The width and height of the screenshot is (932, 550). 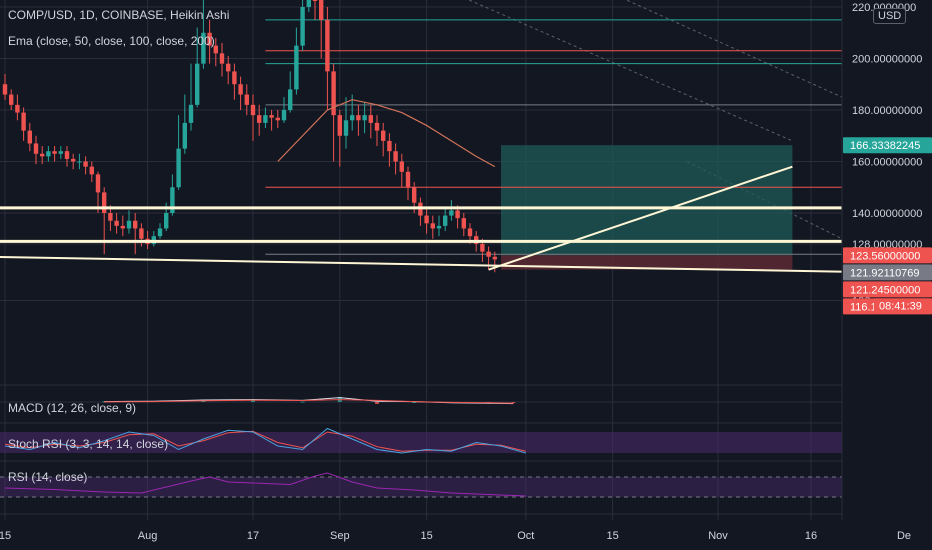 What do you see at coordinates (111, 41) in the screenshot?
I see `ema-legend: Ema (close, 50, close, 100, close, 200)` at bounding box center [111, 41].